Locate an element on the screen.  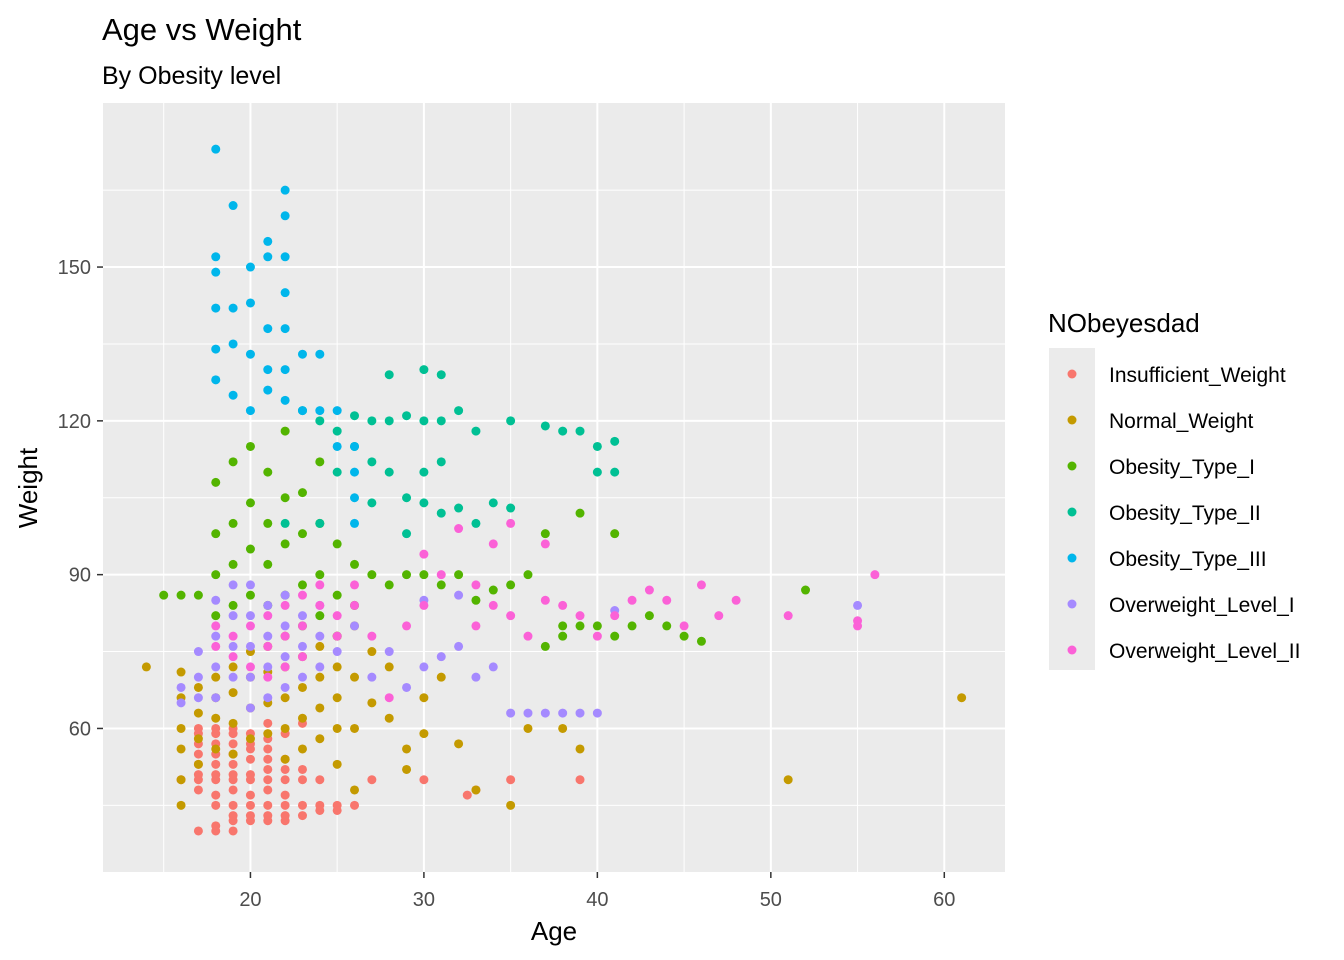
chart-subtitle: By Obesity level is located at coordinates (191, 76).